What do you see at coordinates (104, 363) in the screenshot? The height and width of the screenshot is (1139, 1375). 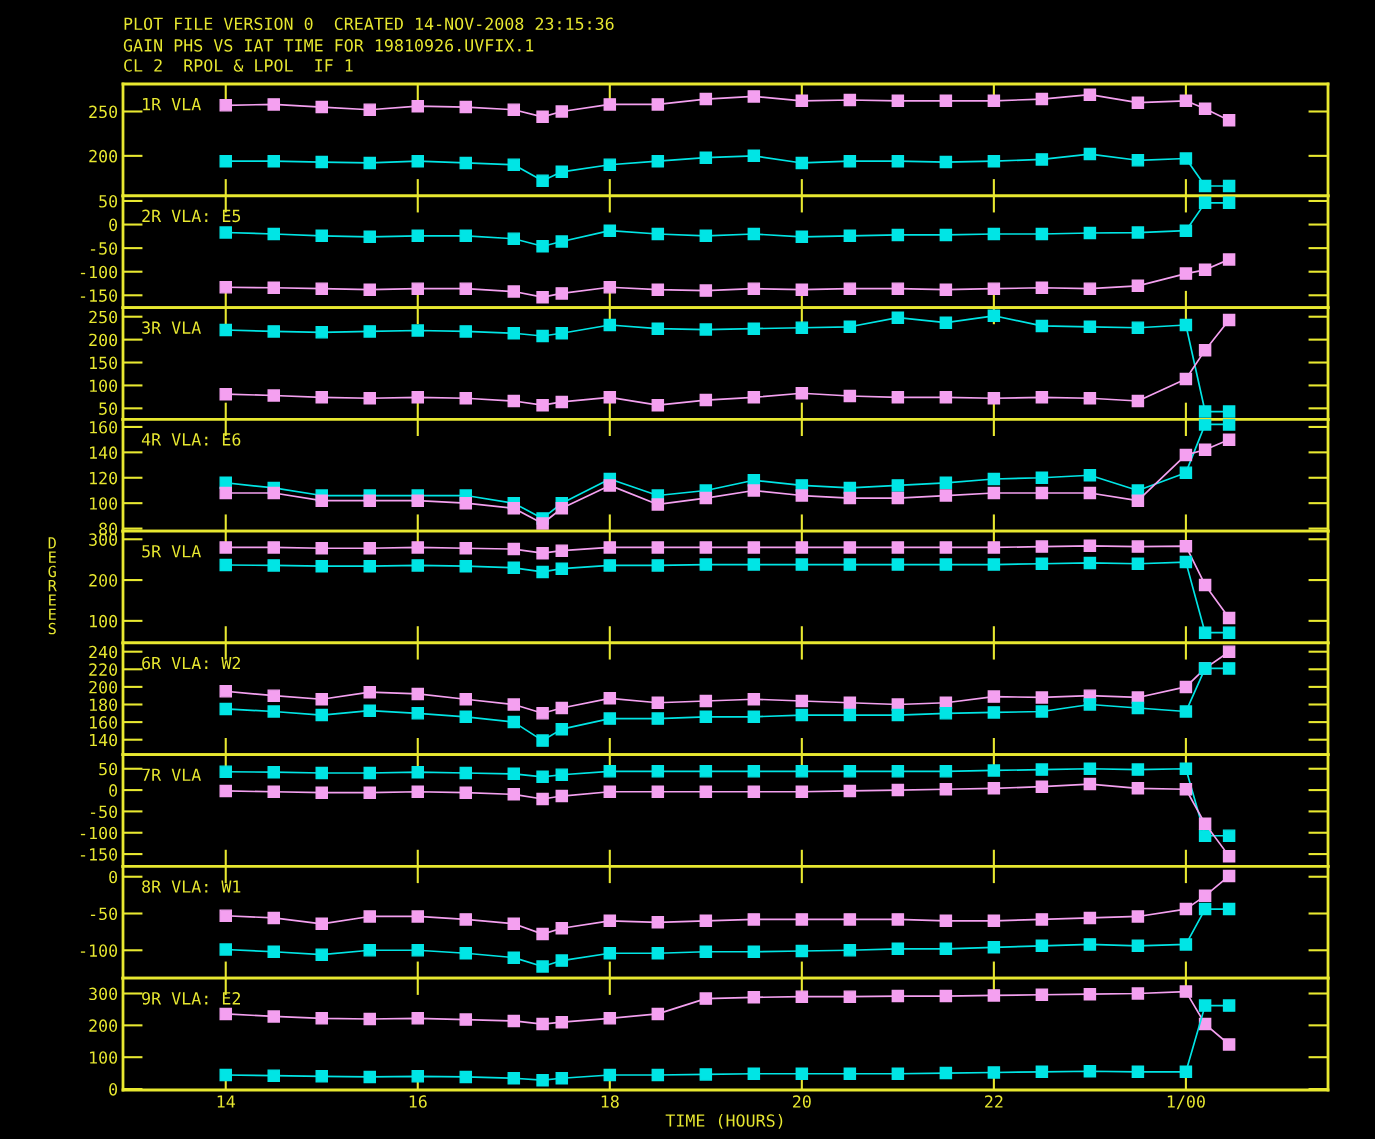 I see `y-tick-label: 150` at bounding box center [104, 363].